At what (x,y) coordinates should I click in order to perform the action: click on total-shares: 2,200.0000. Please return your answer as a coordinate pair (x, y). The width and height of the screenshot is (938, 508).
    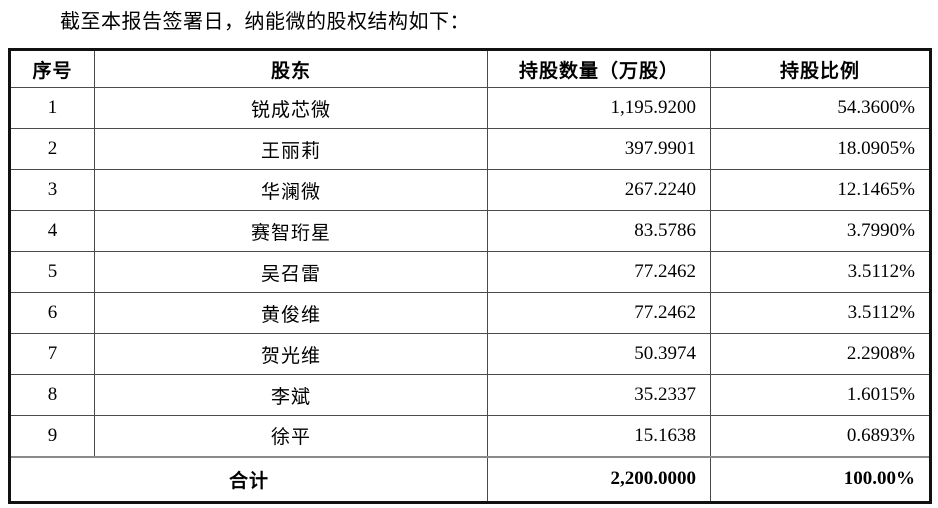
    Looking at the image, I should click on (599, 479).